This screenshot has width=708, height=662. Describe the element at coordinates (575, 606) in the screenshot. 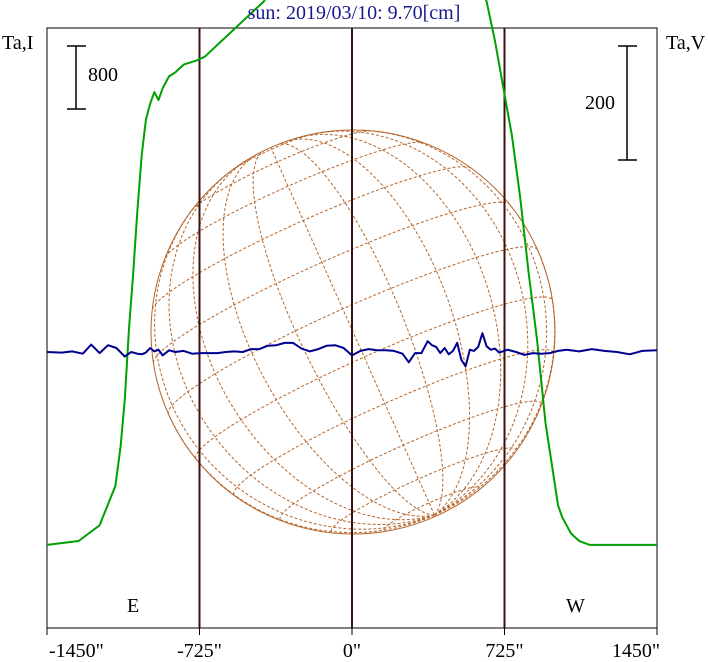

I see `limb-label-west: W` at that location.